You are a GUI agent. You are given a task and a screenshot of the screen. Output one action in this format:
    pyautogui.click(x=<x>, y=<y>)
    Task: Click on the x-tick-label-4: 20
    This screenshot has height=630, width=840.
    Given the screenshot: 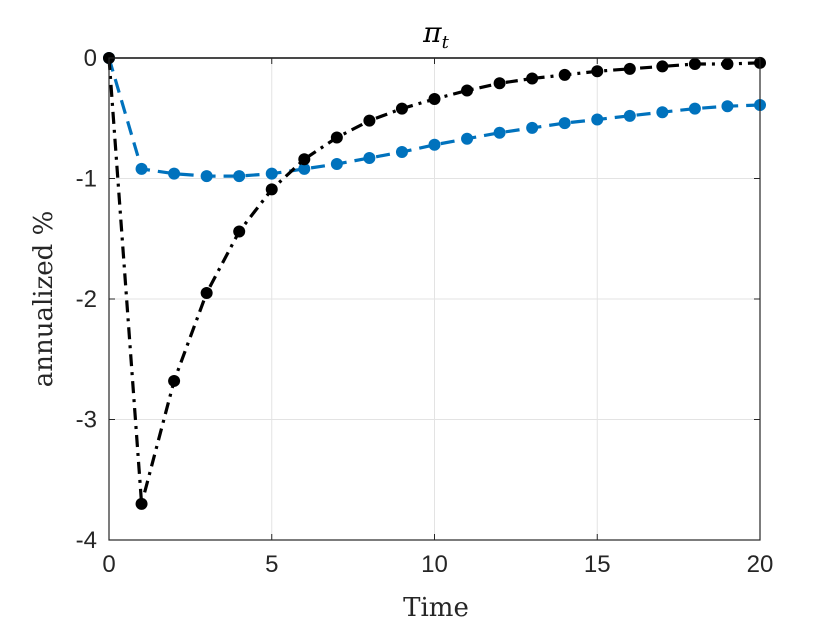 What is the action you would take?
    pyautogui.click(x=760, y=564)
    